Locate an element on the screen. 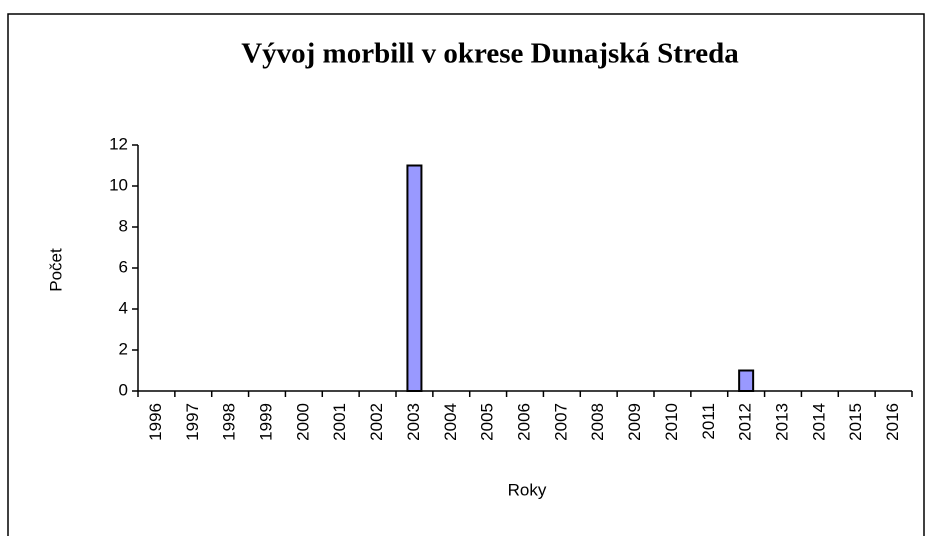  y-tick-label: 0 is located at coordinates (123, 389).